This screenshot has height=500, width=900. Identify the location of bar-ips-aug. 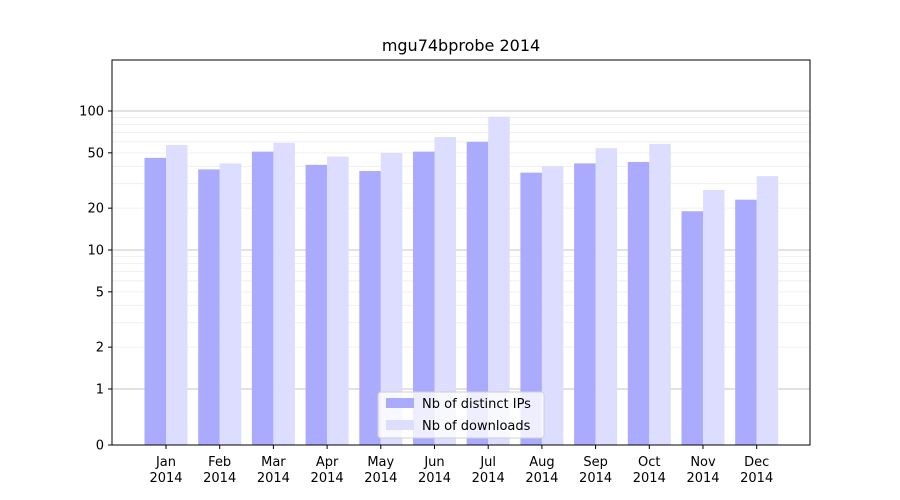
(531, 308).